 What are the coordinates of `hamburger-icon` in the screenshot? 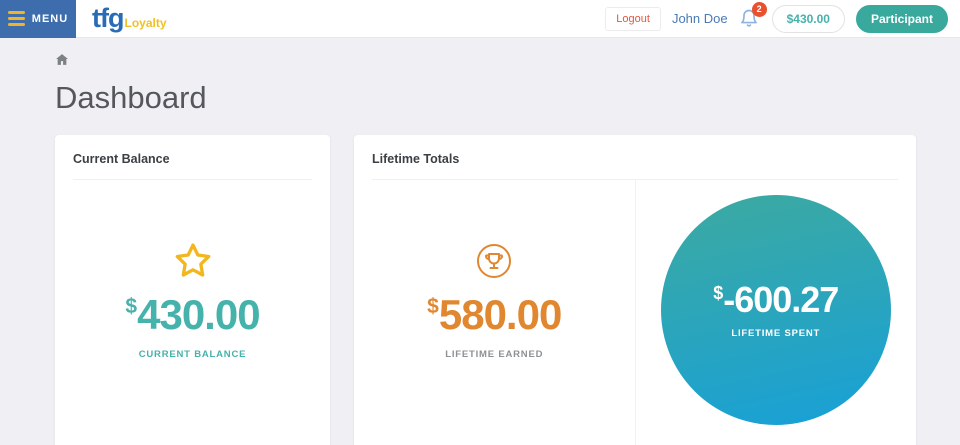 It's located at (16, 18).